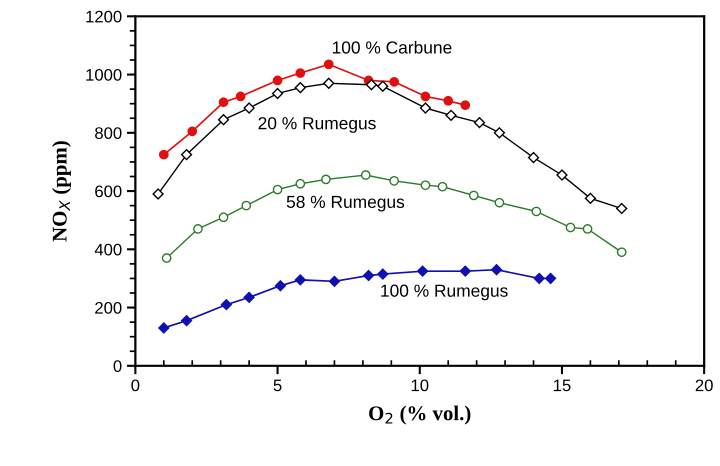 This screenshot has width=720, height=466. What do you see at coordinates (444, 292) in the screenshot?
I see `series-label: 100 % Rumegus` at bounding box center [444, 292].